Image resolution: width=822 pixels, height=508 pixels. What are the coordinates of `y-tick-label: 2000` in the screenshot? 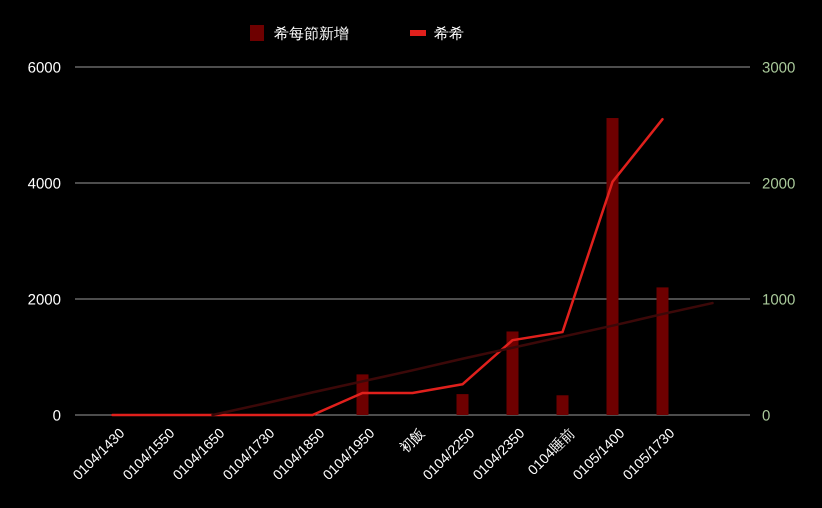 It's located at (44, 299).